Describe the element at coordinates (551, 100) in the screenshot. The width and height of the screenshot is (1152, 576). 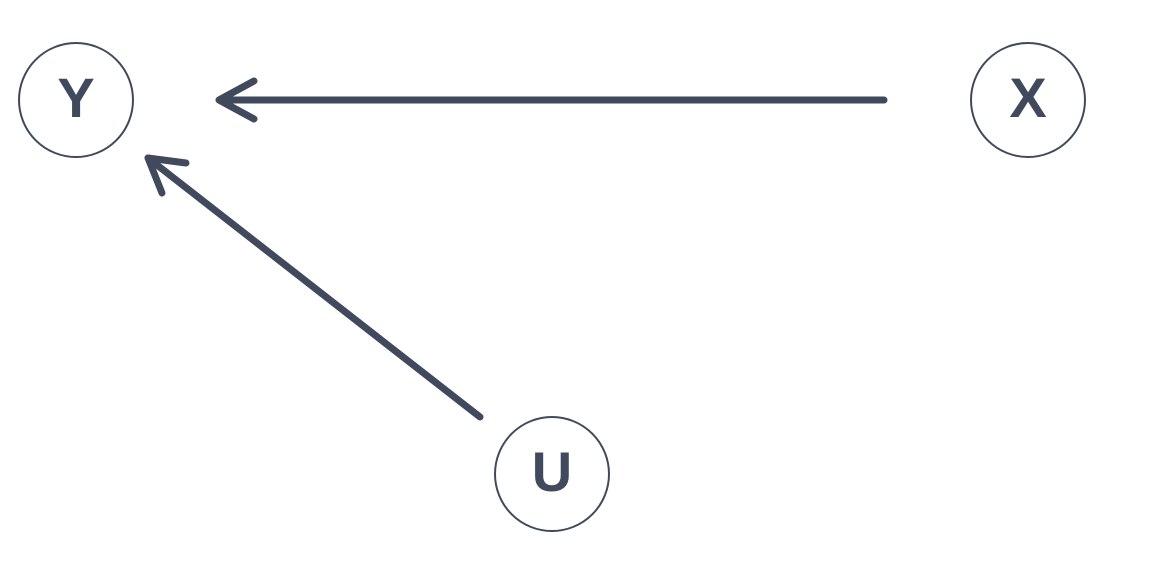
I see `edge-x-to-y` at that location.